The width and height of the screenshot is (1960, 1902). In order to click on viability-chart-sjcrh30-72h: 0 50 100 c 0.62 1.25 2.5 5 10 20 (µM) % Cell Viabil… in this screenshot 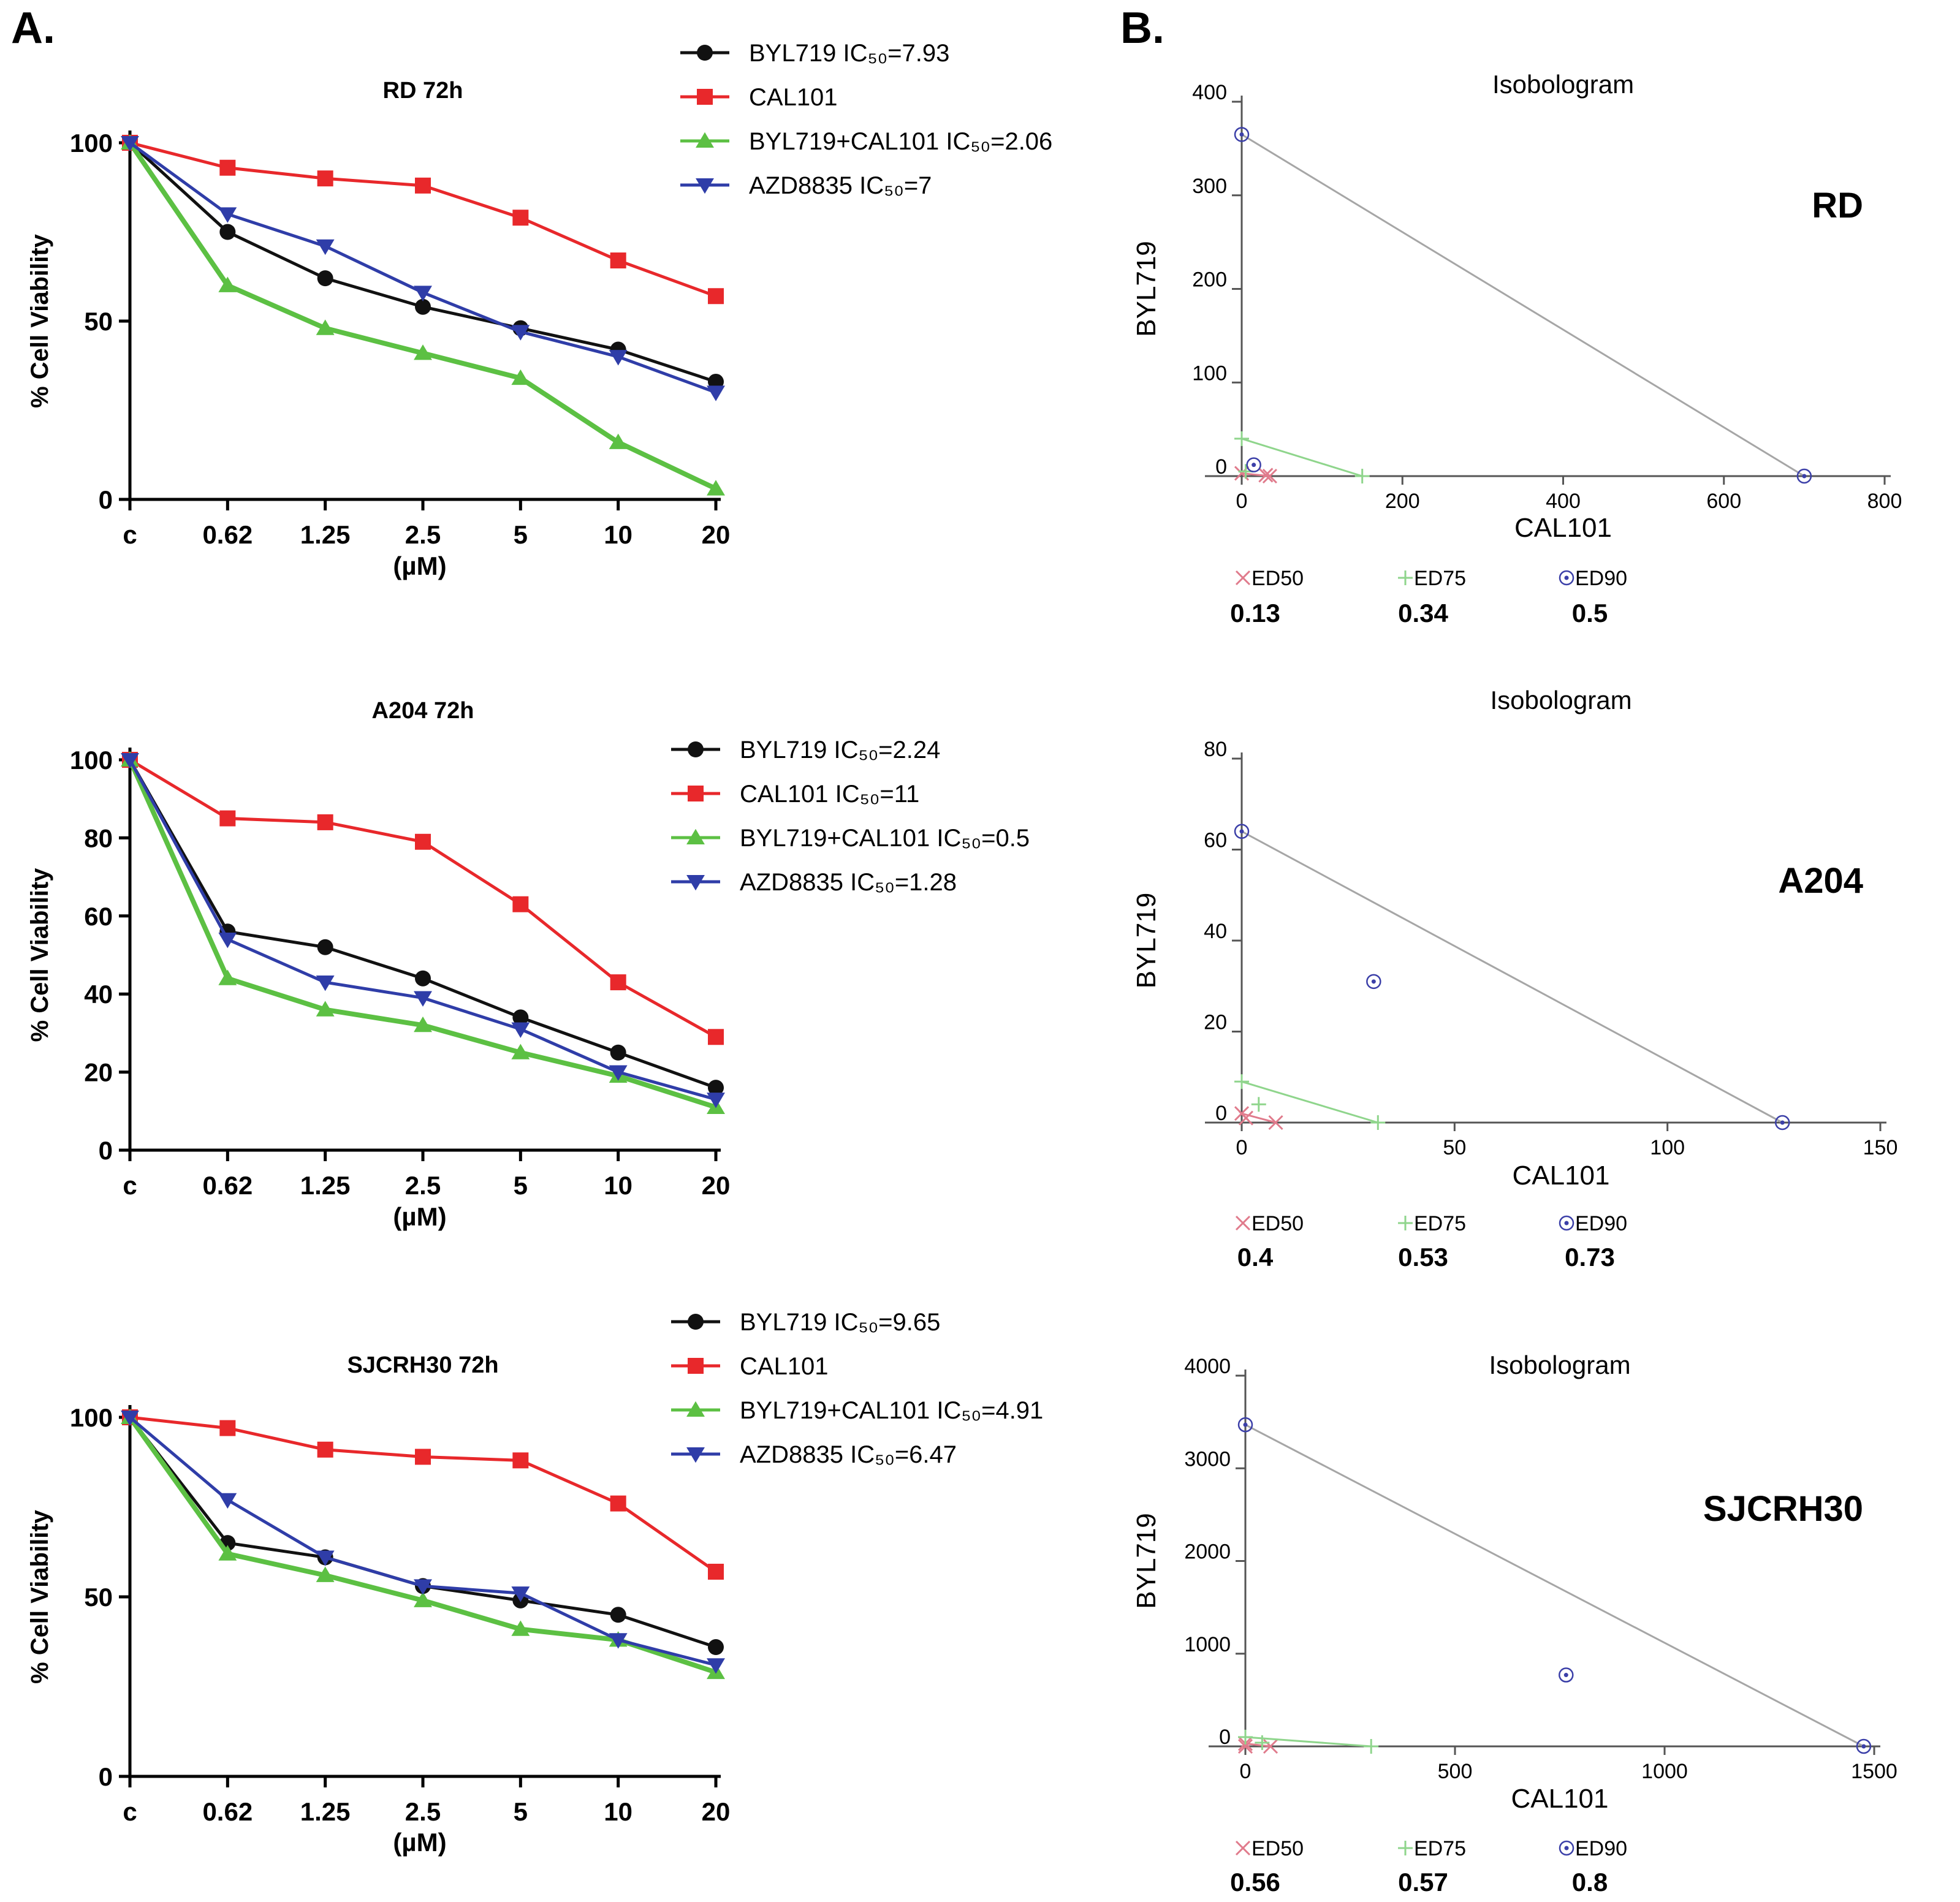, I will do `click(534, 1583)`.